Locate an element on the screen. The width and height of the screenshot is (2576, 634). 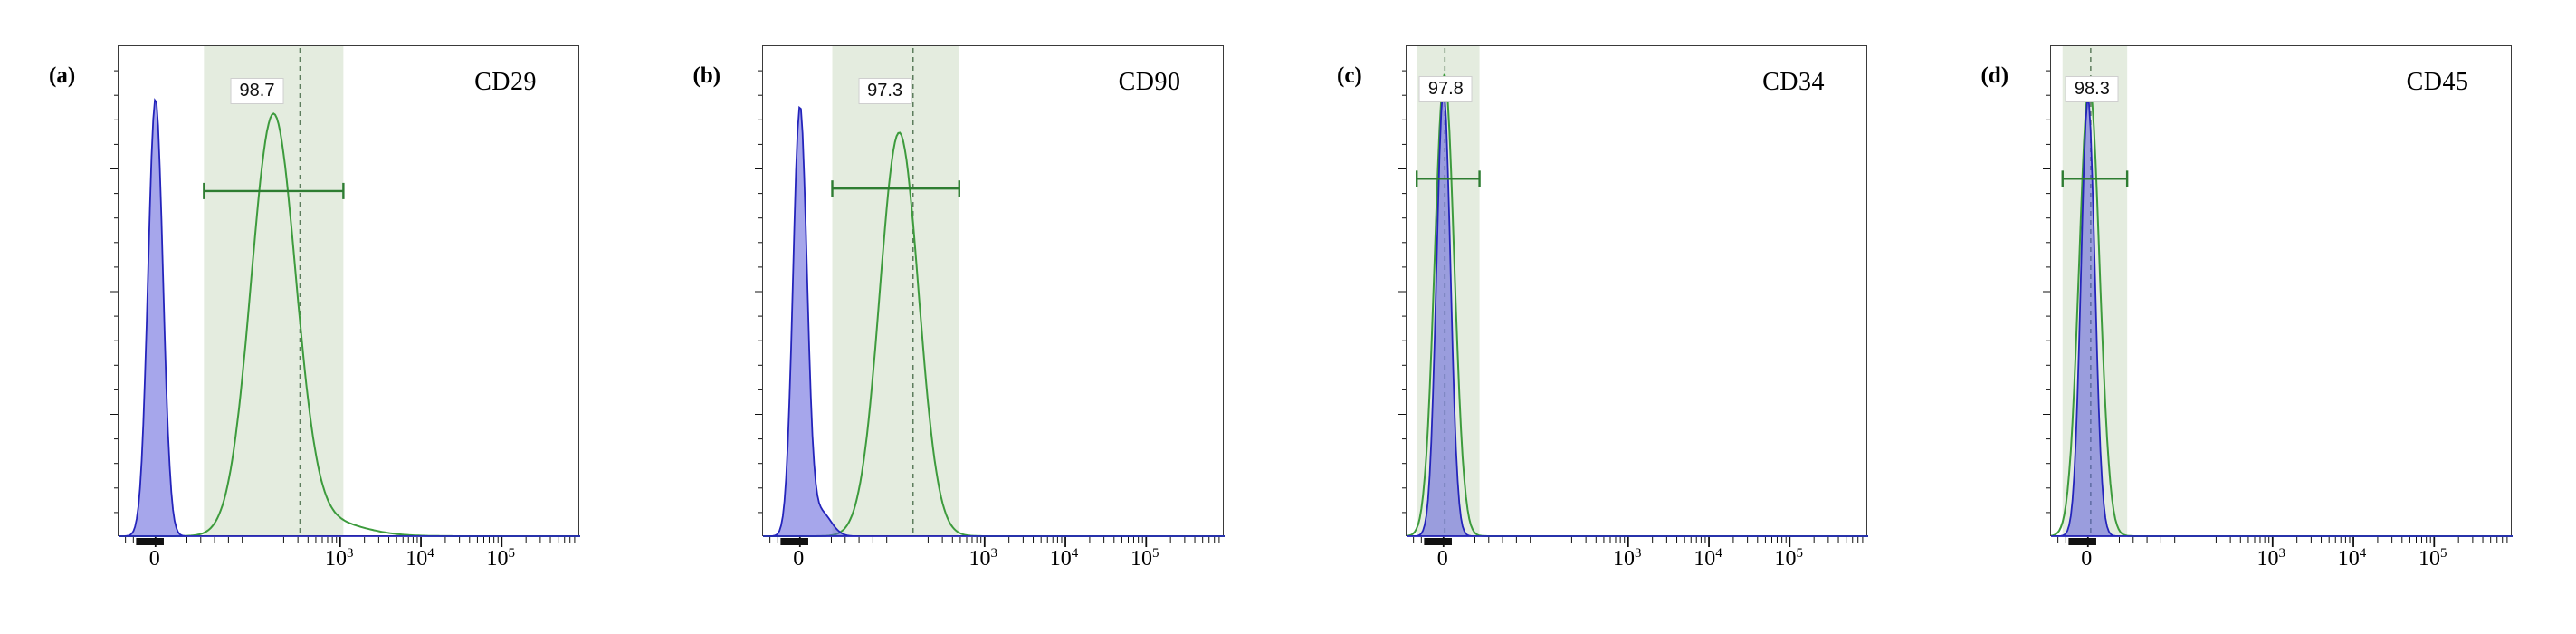
plot-area: CD29 98.7 is located at coordinates (345, 296).